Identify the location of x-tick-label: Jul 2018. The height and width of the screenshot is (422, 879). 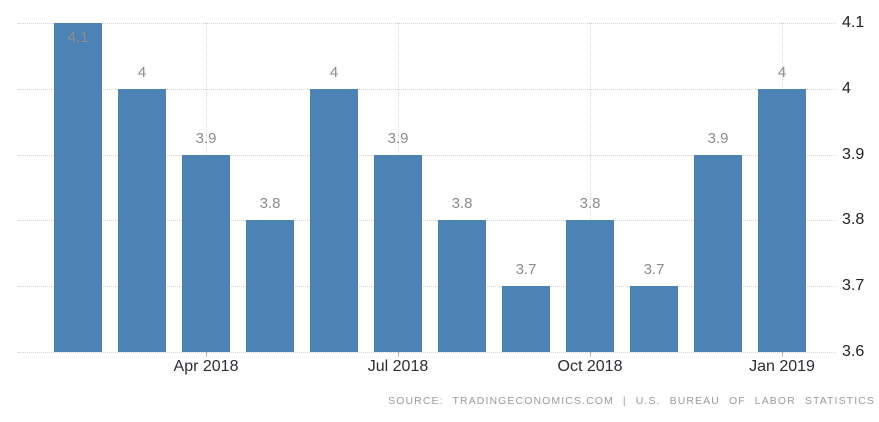
(398, 366).